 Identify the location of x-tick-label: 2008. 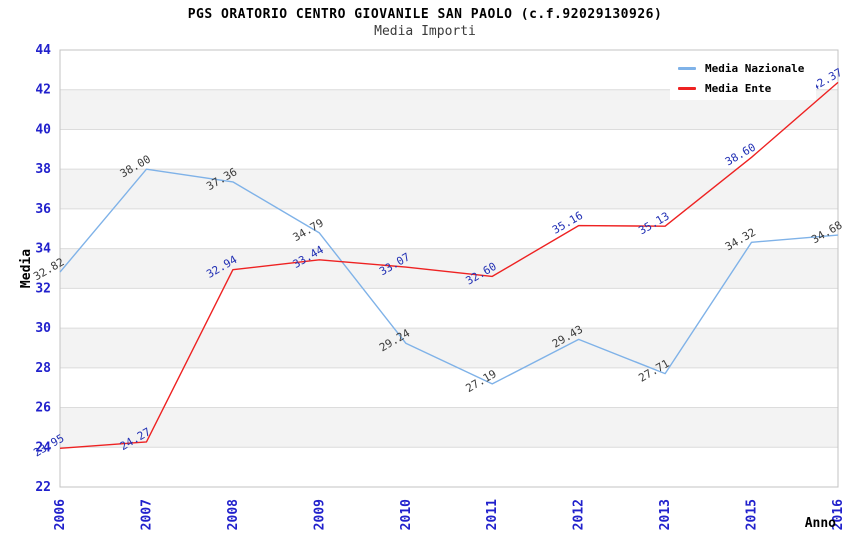
(233, 514).